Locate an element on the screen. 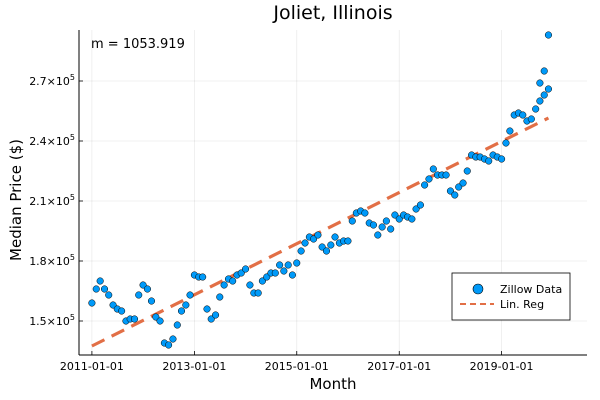 The image size is (600, 400). x-tick-label: 2011-01-01 is located at coordinates (92, 366).